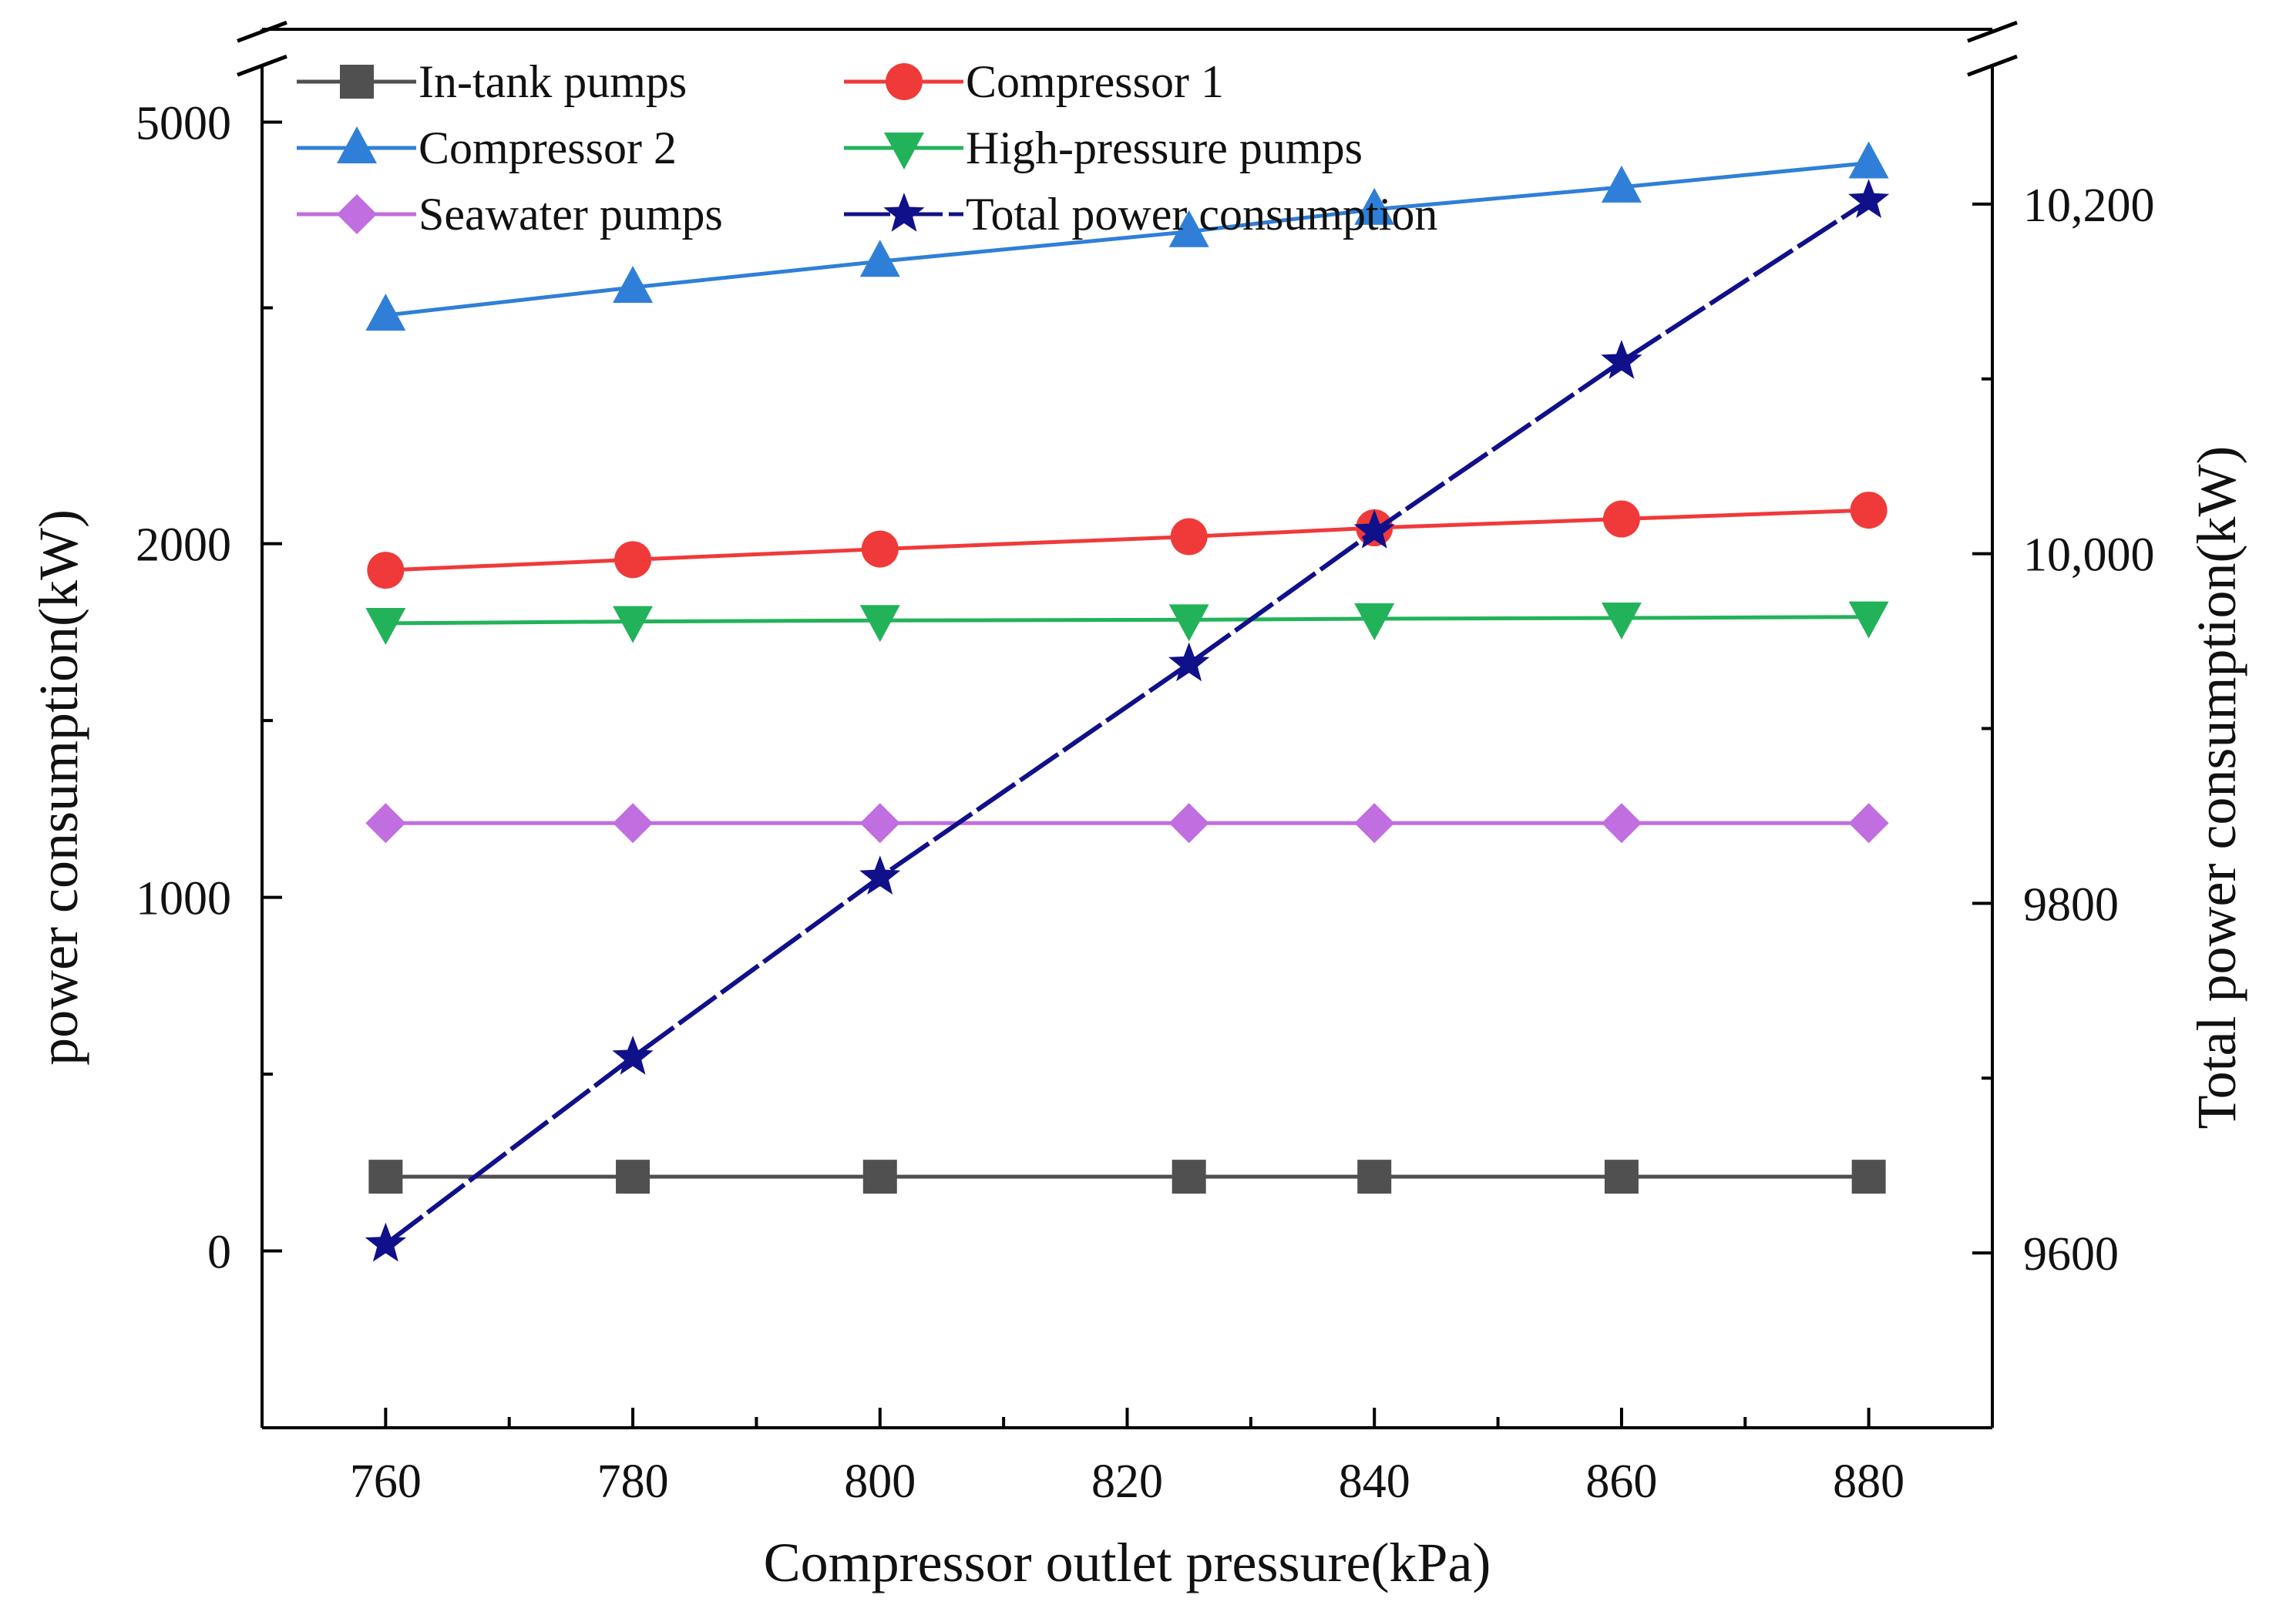 The width and height of the screenshot is (2296, 1615). Describe the element at coordinates (1127, 823) in the screenshot. I see `series-seawater-pumps` at that location.